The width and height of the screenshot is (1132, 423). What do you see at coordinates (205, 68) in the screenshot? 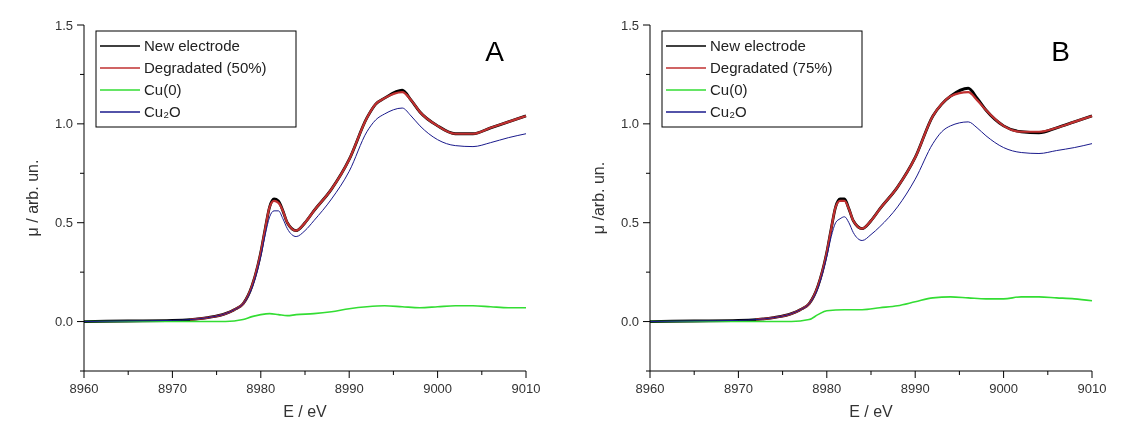
I see `legend-label: Degradated (50%)` at bounding box center [205, 68].